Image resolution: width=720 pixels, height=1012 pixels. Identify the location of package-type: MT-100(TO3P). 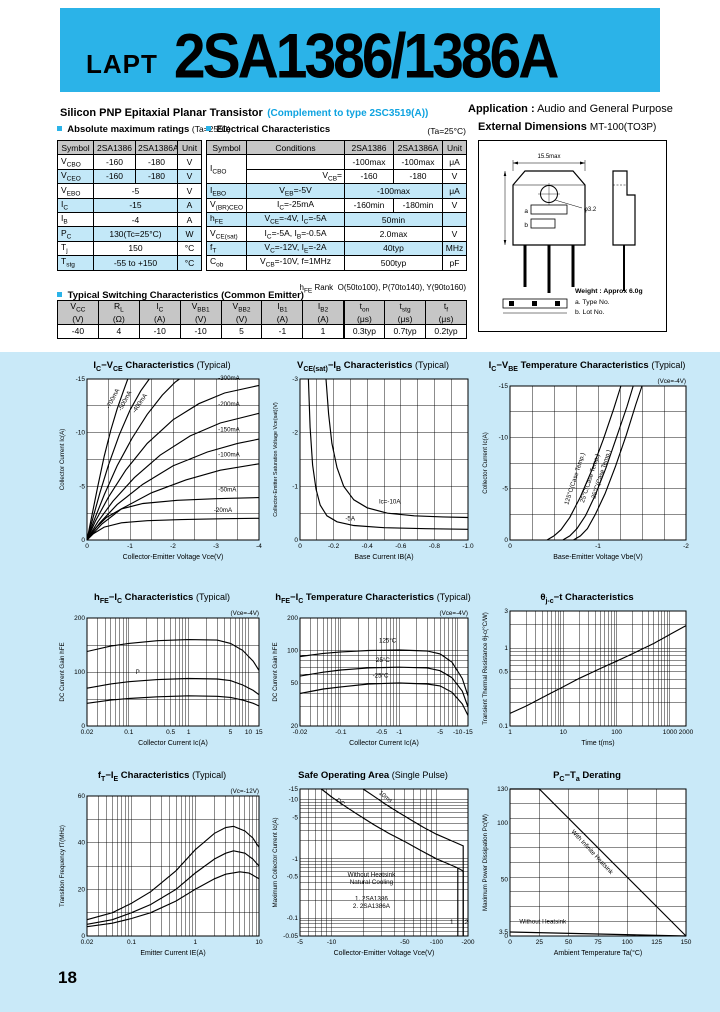
(623, 127).